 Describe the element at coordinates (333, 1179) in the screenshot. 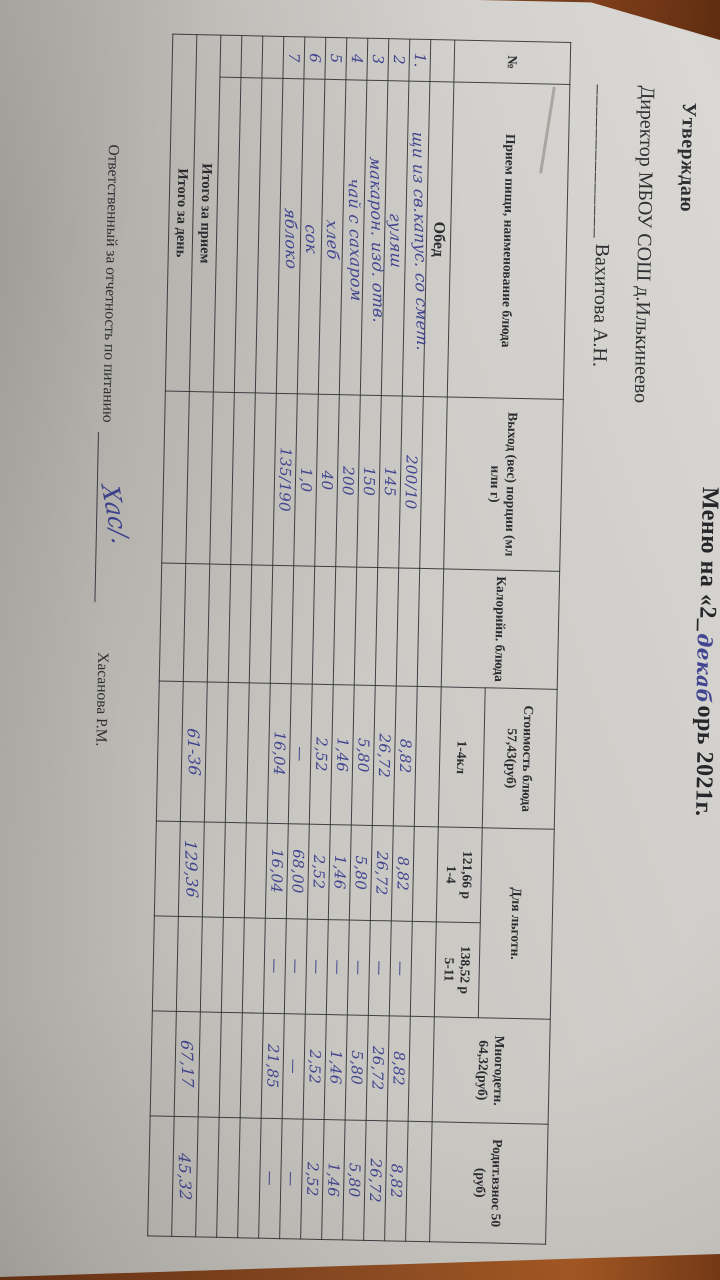

I see `cell-rodit: 1,46` at that location.